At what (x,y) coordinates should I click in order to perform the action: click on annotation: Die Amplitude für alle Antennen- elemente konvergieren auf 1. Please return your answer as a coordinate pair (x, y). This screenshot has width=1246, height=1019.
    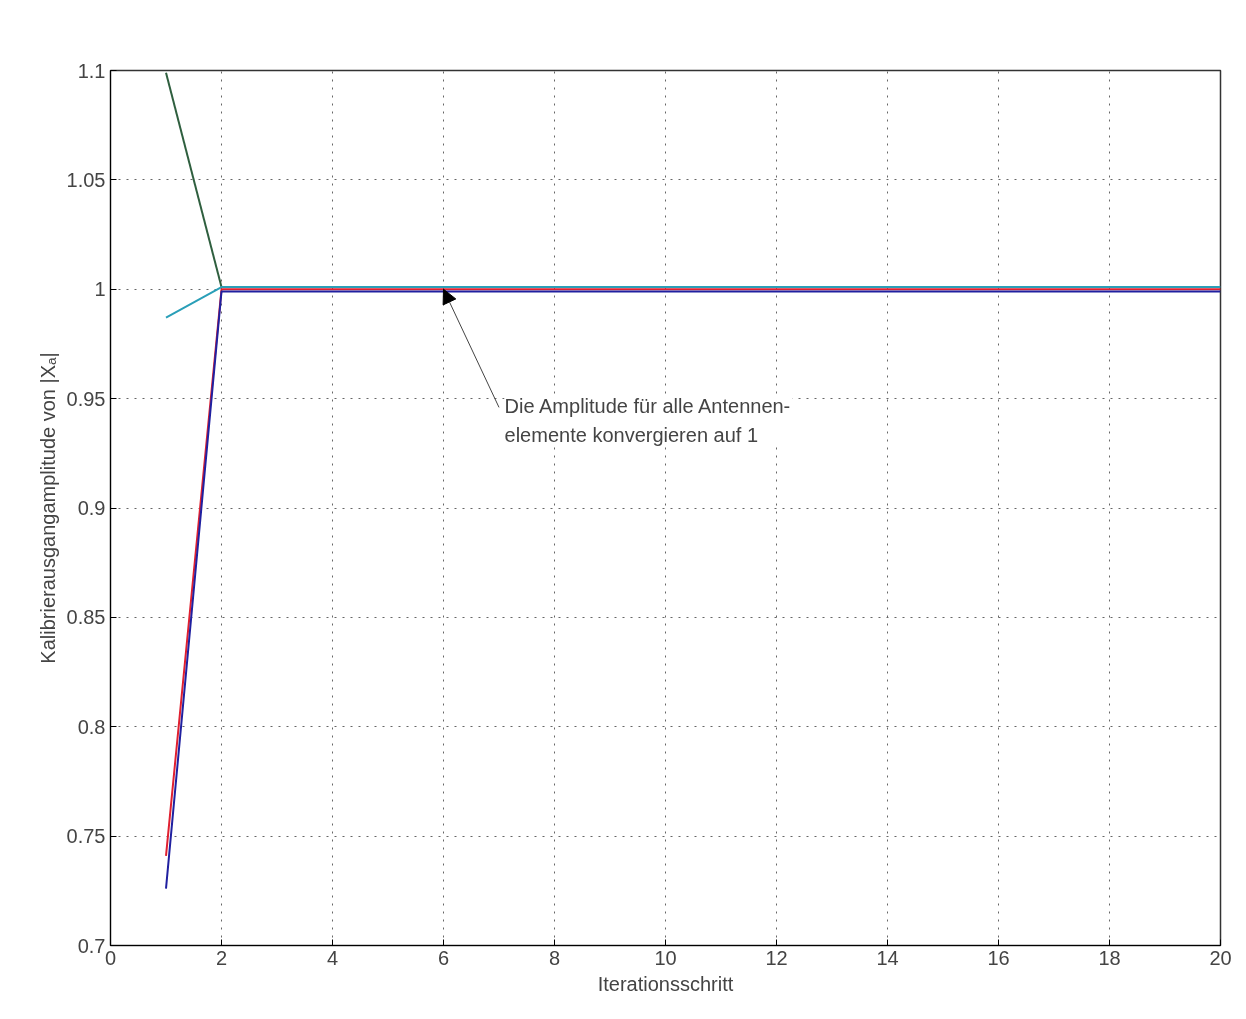
    Looking at the image, I should click on (647, 420).